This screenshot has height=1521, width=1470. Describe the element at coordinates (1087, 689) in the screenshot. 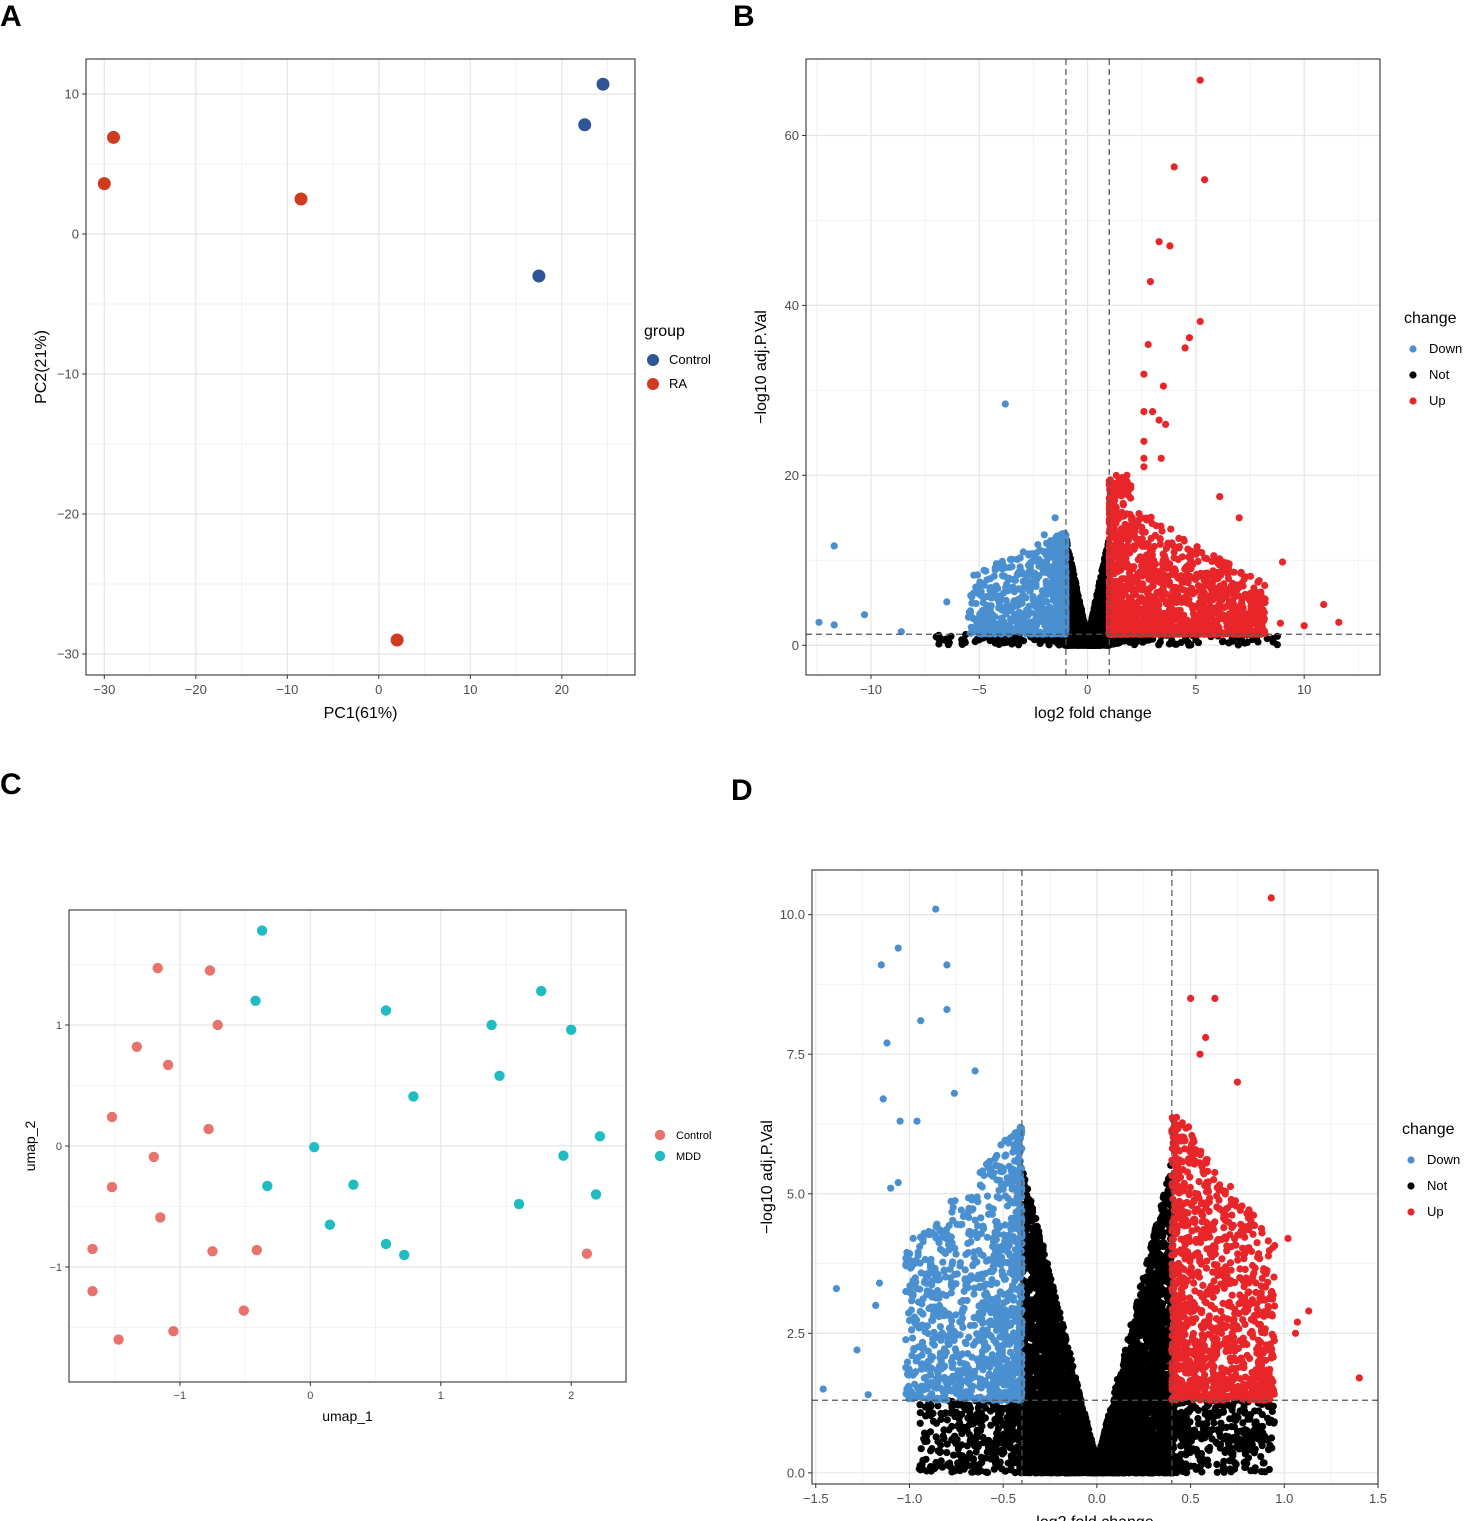

I see `x-tick-label: 0` at that location.